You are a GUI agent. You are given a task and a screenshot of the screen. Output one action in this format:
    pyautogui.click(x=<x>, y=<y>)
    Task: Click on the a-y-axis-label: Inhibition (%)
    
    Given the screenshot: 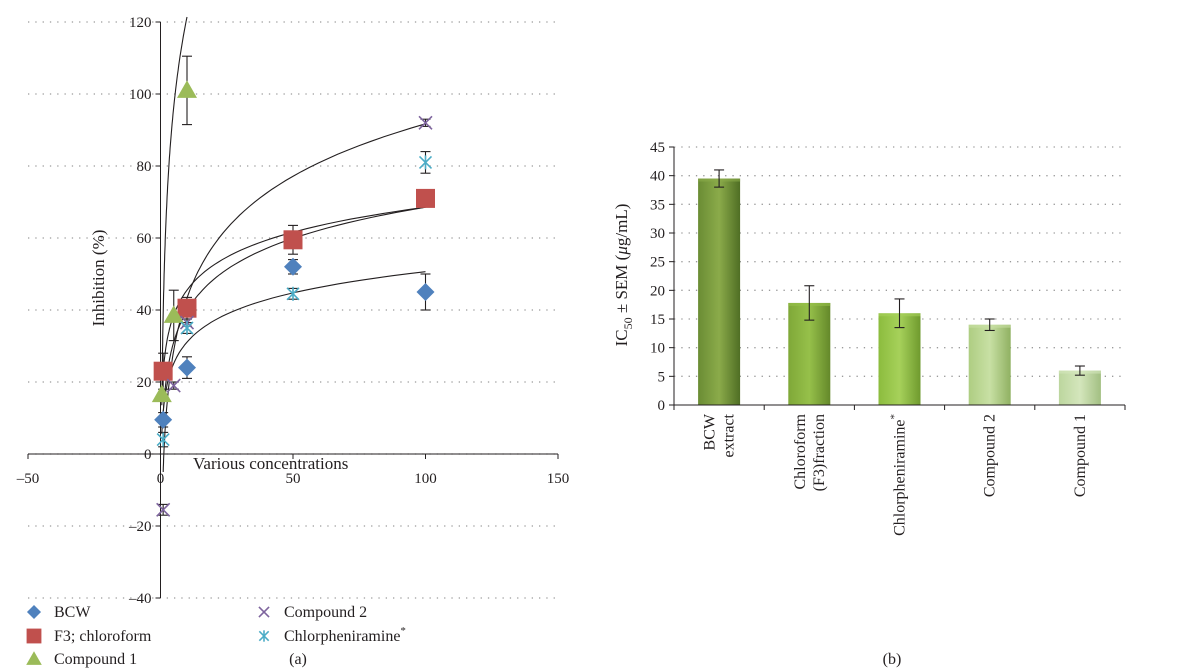 What is the action you would take?
    pyautogui.click(x=98, y=278)
    